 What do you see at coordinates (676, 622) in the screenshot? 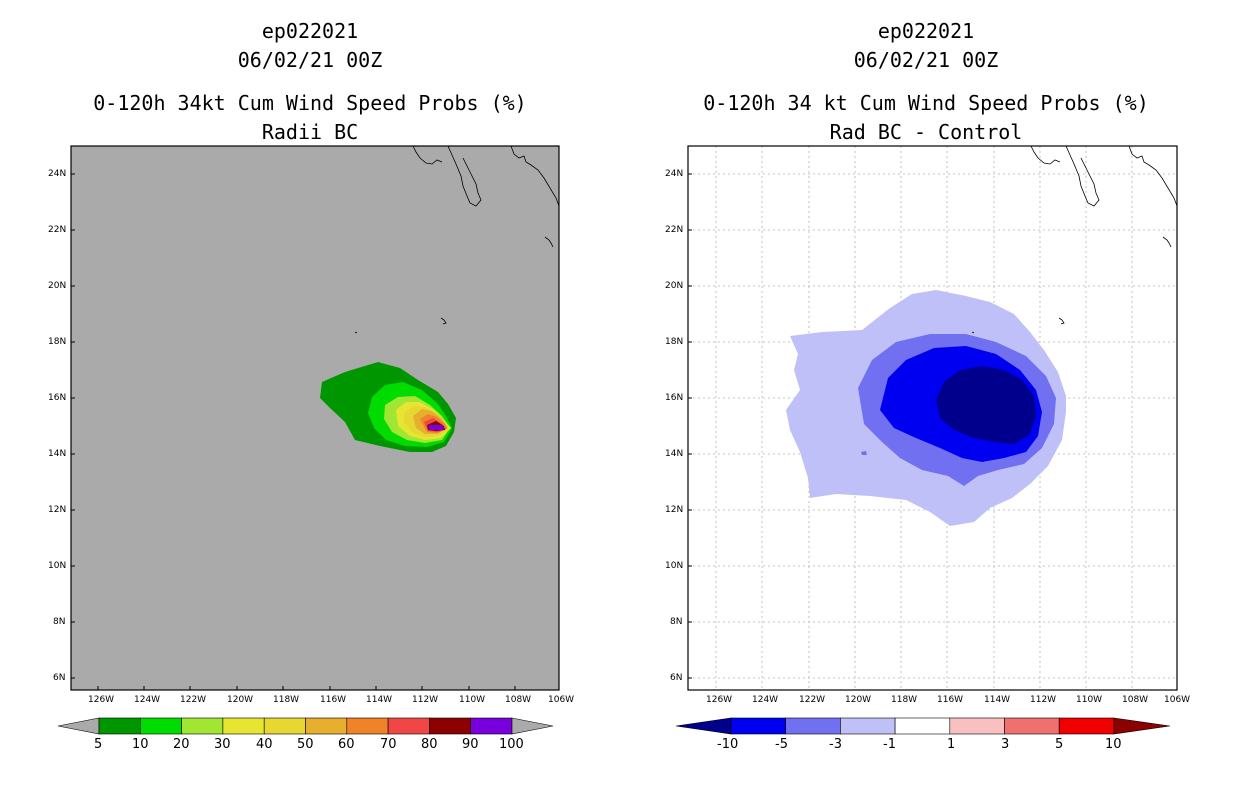
I see `right-lat-label: 8N` at bounding box center [676, 622].